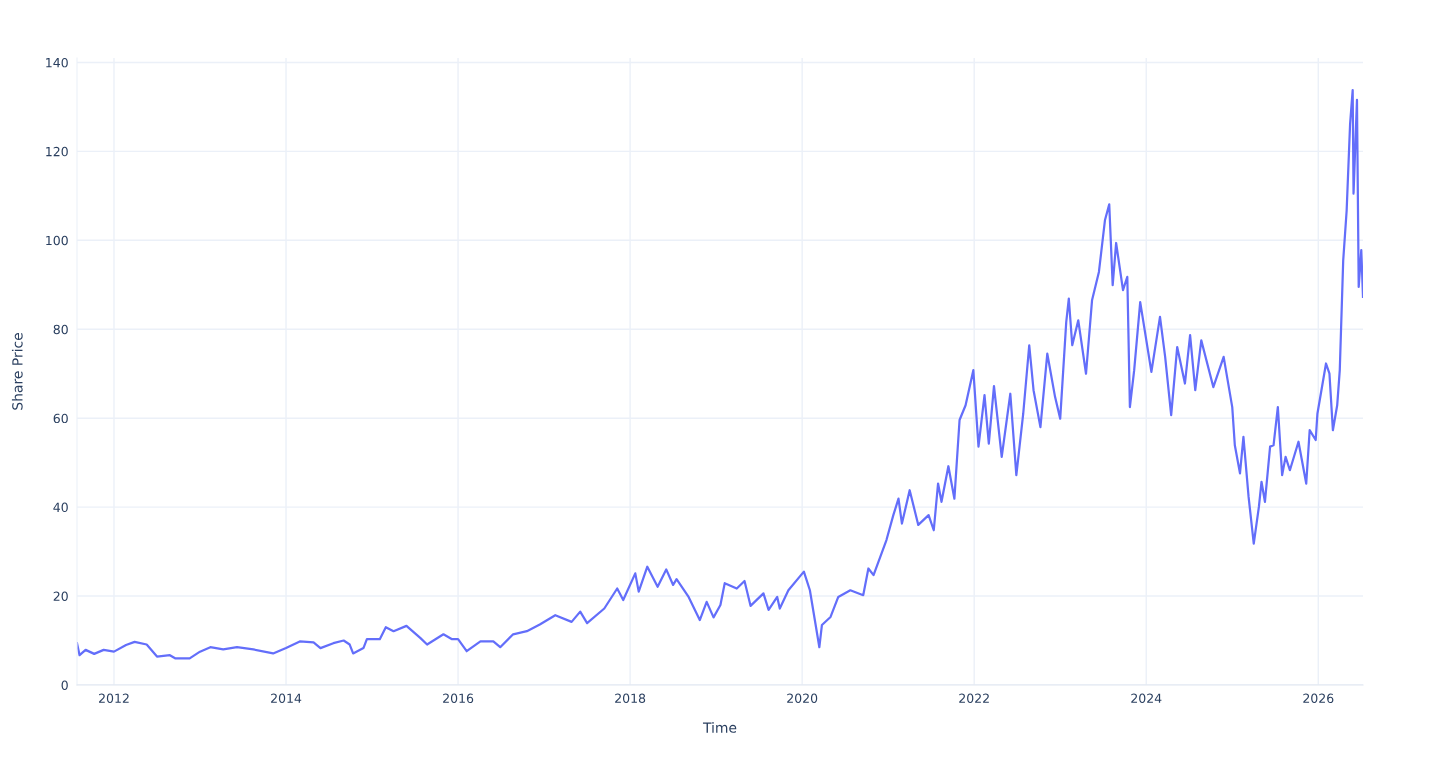 The image size is (1440, 768). I want to click on y-tick-label: 80, so click(60, 329).